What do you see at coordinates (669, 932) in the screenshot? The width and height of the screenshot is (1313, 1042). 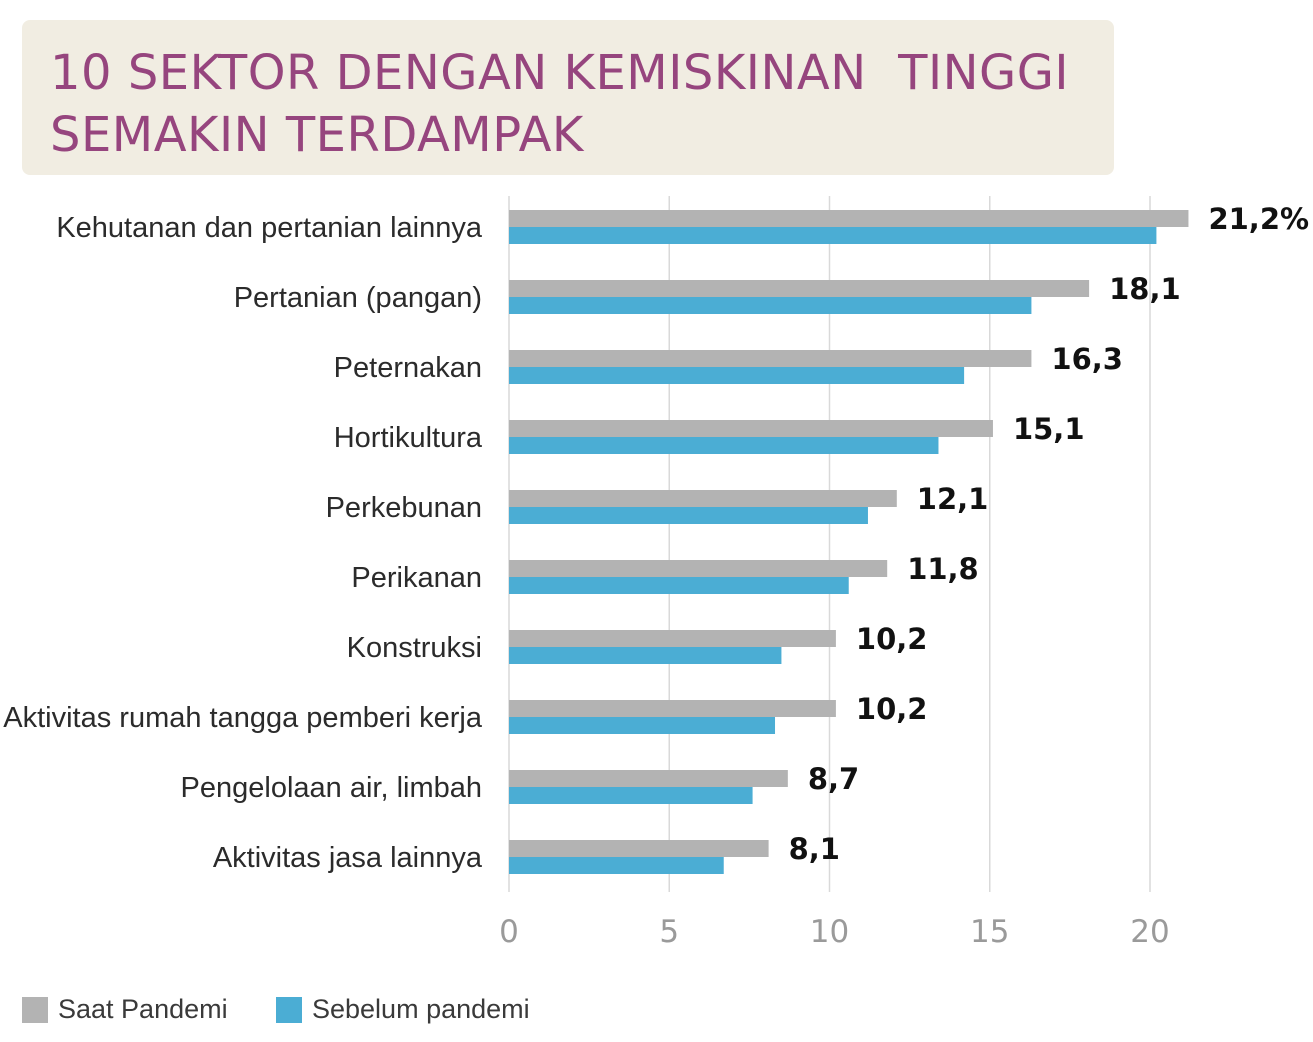 I see `x-tick-label-5: 5` at bounding box center [669, 932].